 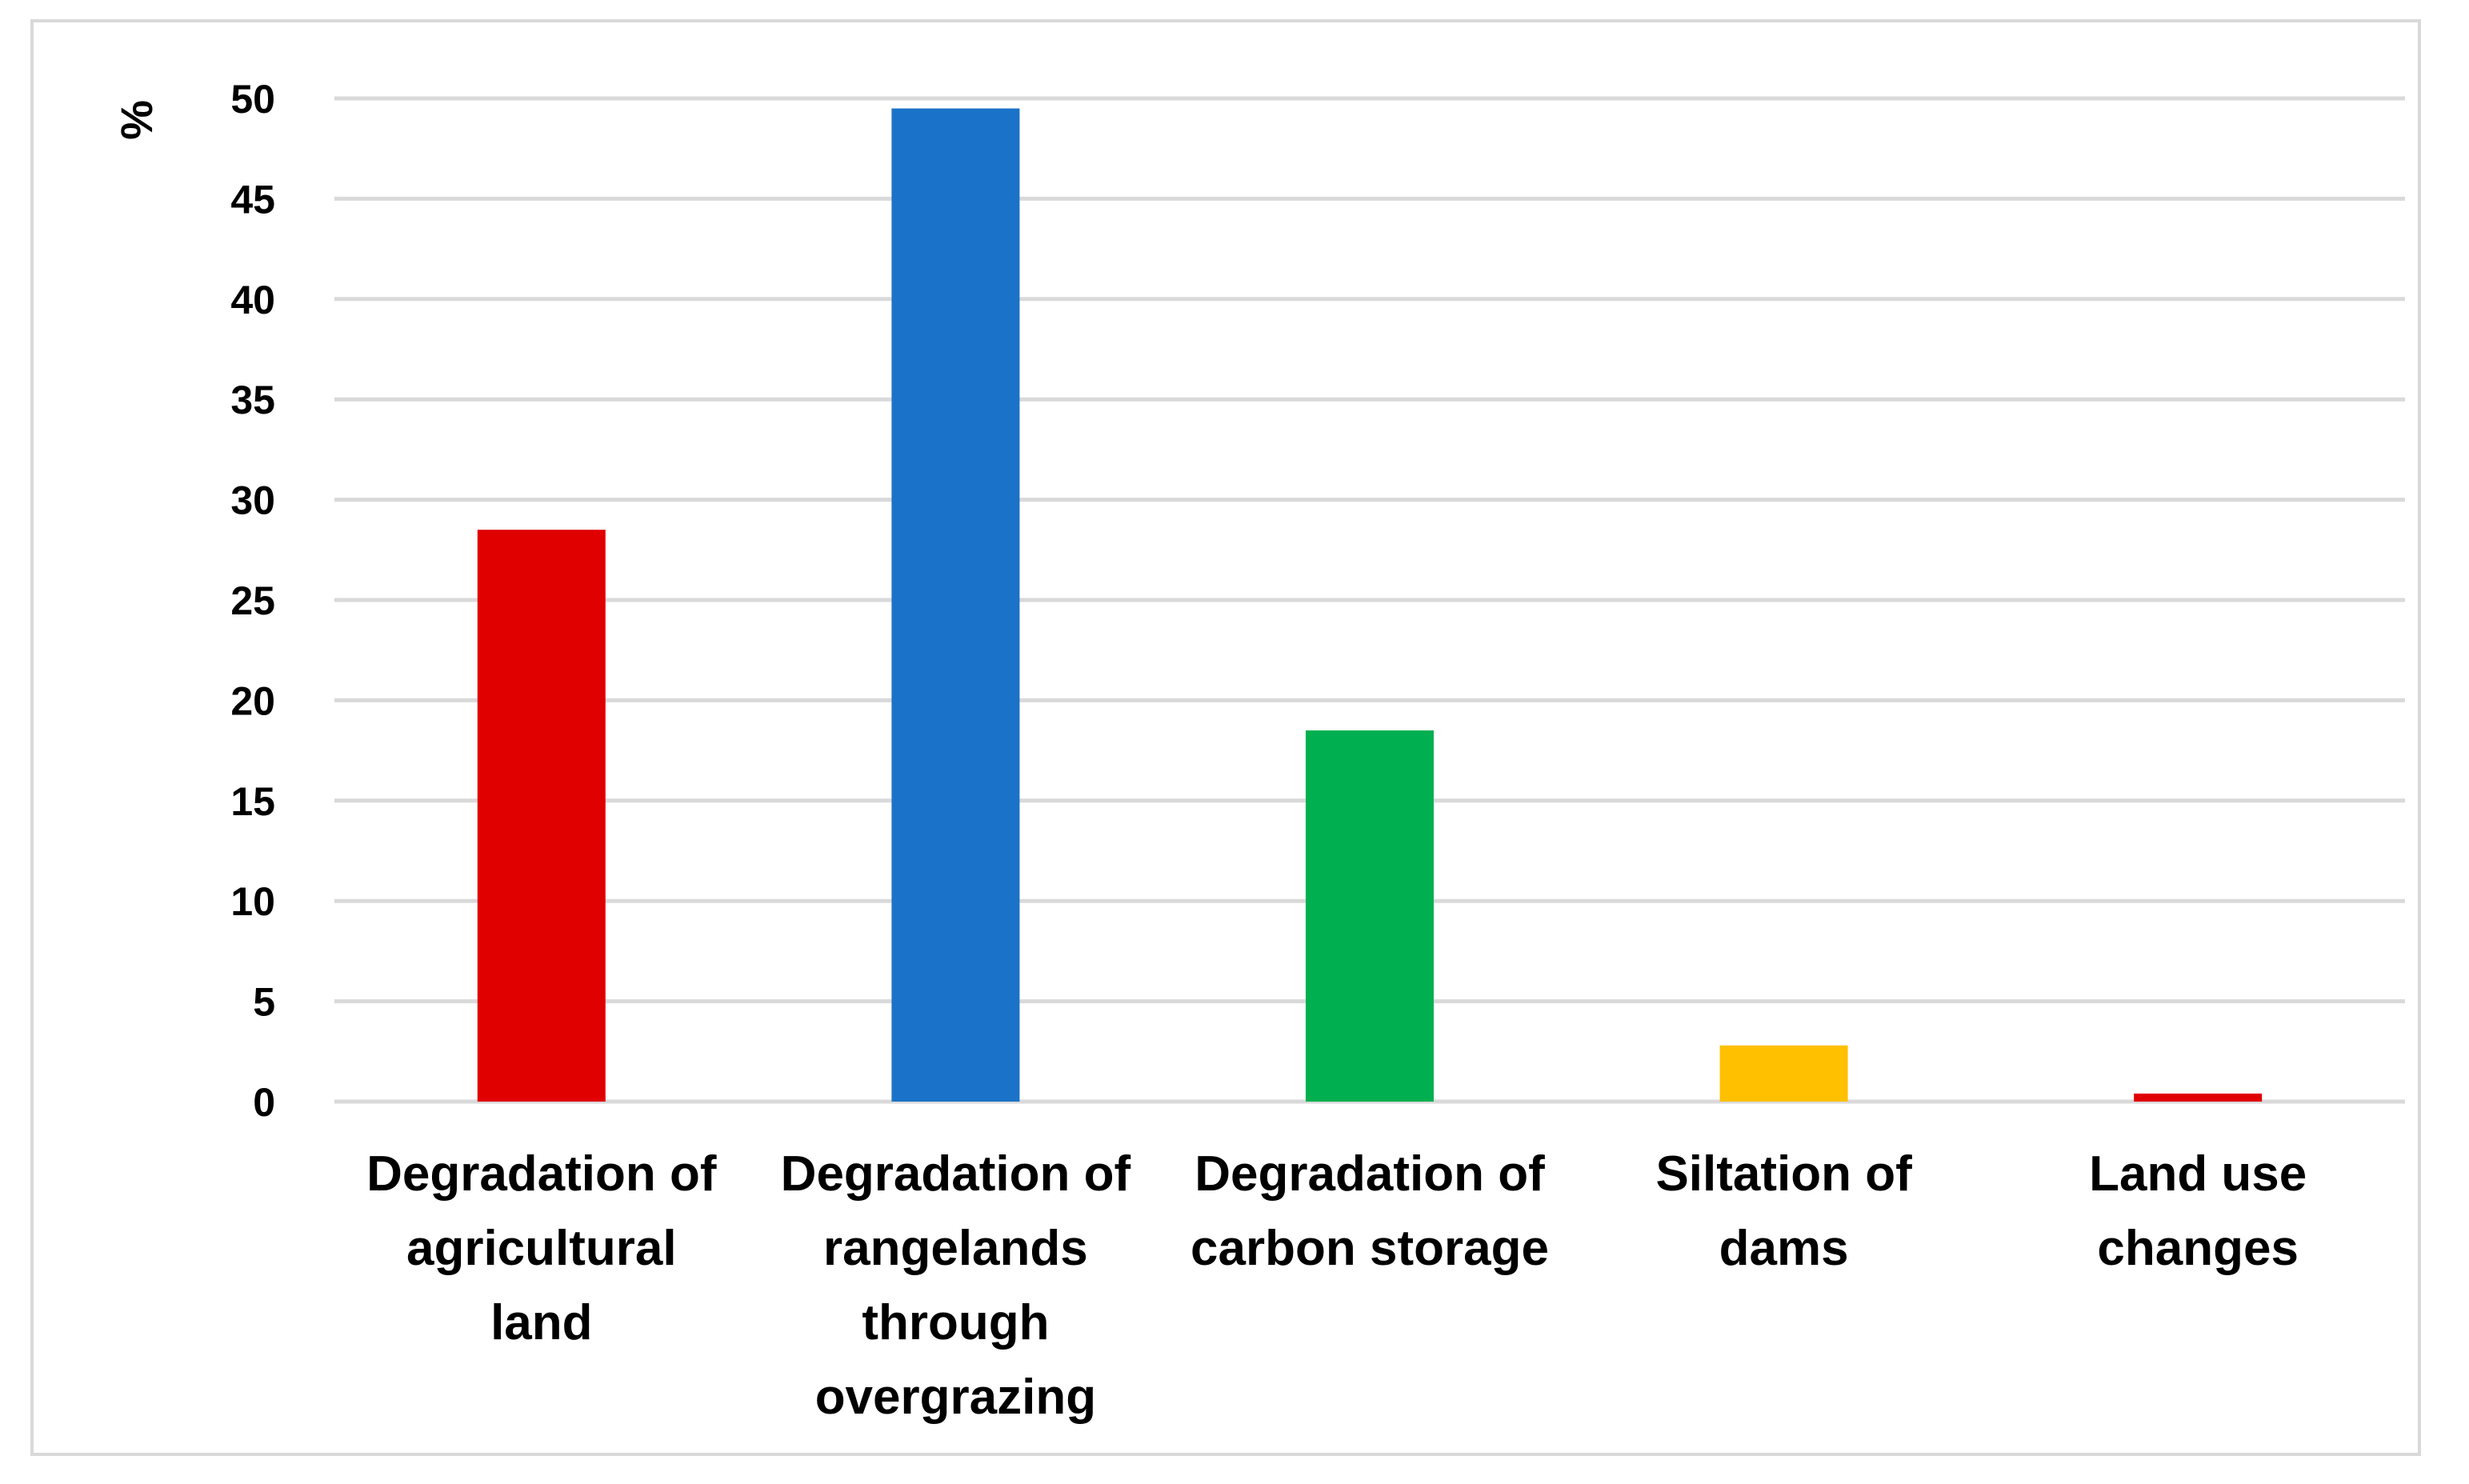 I want to click on y-tick-label: 15, so click(x=252, y=801).